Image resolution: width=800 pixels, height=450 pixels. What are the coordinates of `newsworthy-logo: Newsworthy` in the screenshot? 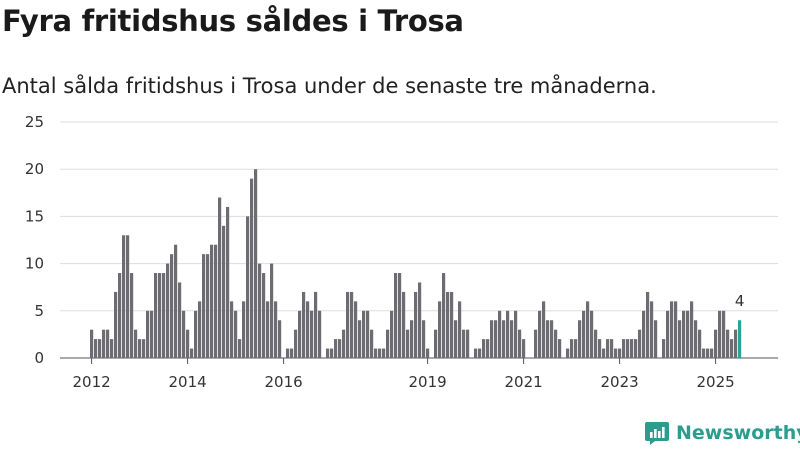 It's located at (722, 433).